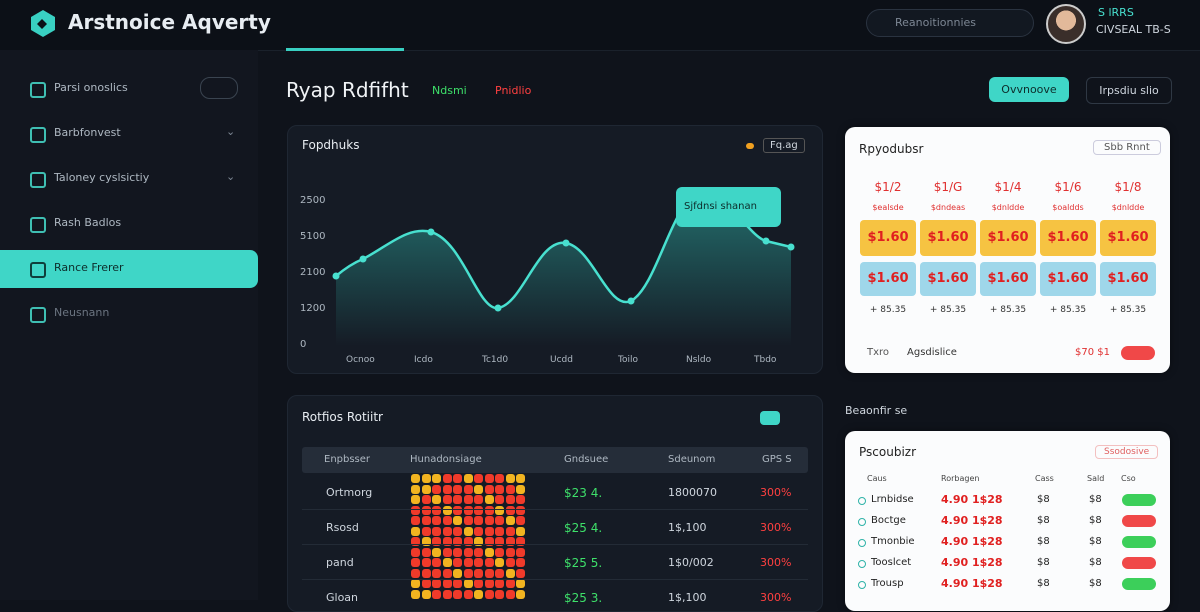 Image resolution: width=1200 pixels, height=612 pixels. What do you see at coordinates (692, 459) in the screenshot?
I see `table-header: Sdeunom` at bounding box center [692, 459].